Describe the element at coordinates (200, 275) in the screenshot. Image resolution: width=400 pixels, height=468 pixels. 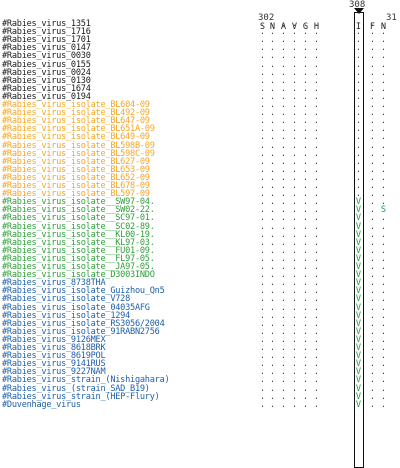
I see `sequence-row: #Rabies_virus_isolate_D3003INDO...... V..` at that location.